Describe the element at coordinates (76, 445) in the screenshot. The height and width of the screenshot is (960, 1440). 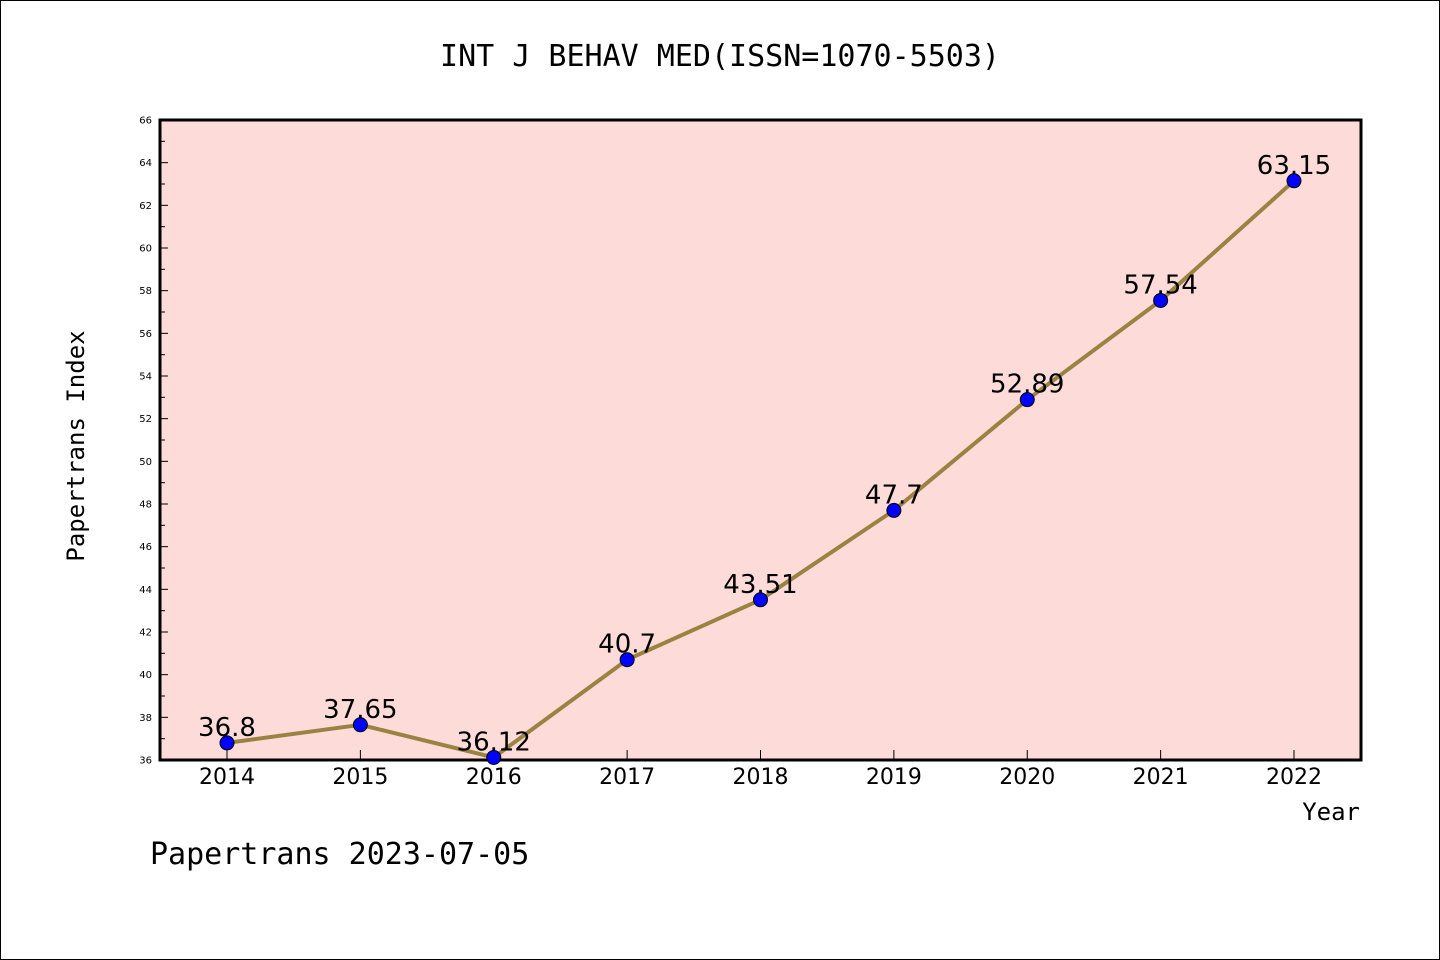
I see `y-axis-label: Papertrans Index` at that location.